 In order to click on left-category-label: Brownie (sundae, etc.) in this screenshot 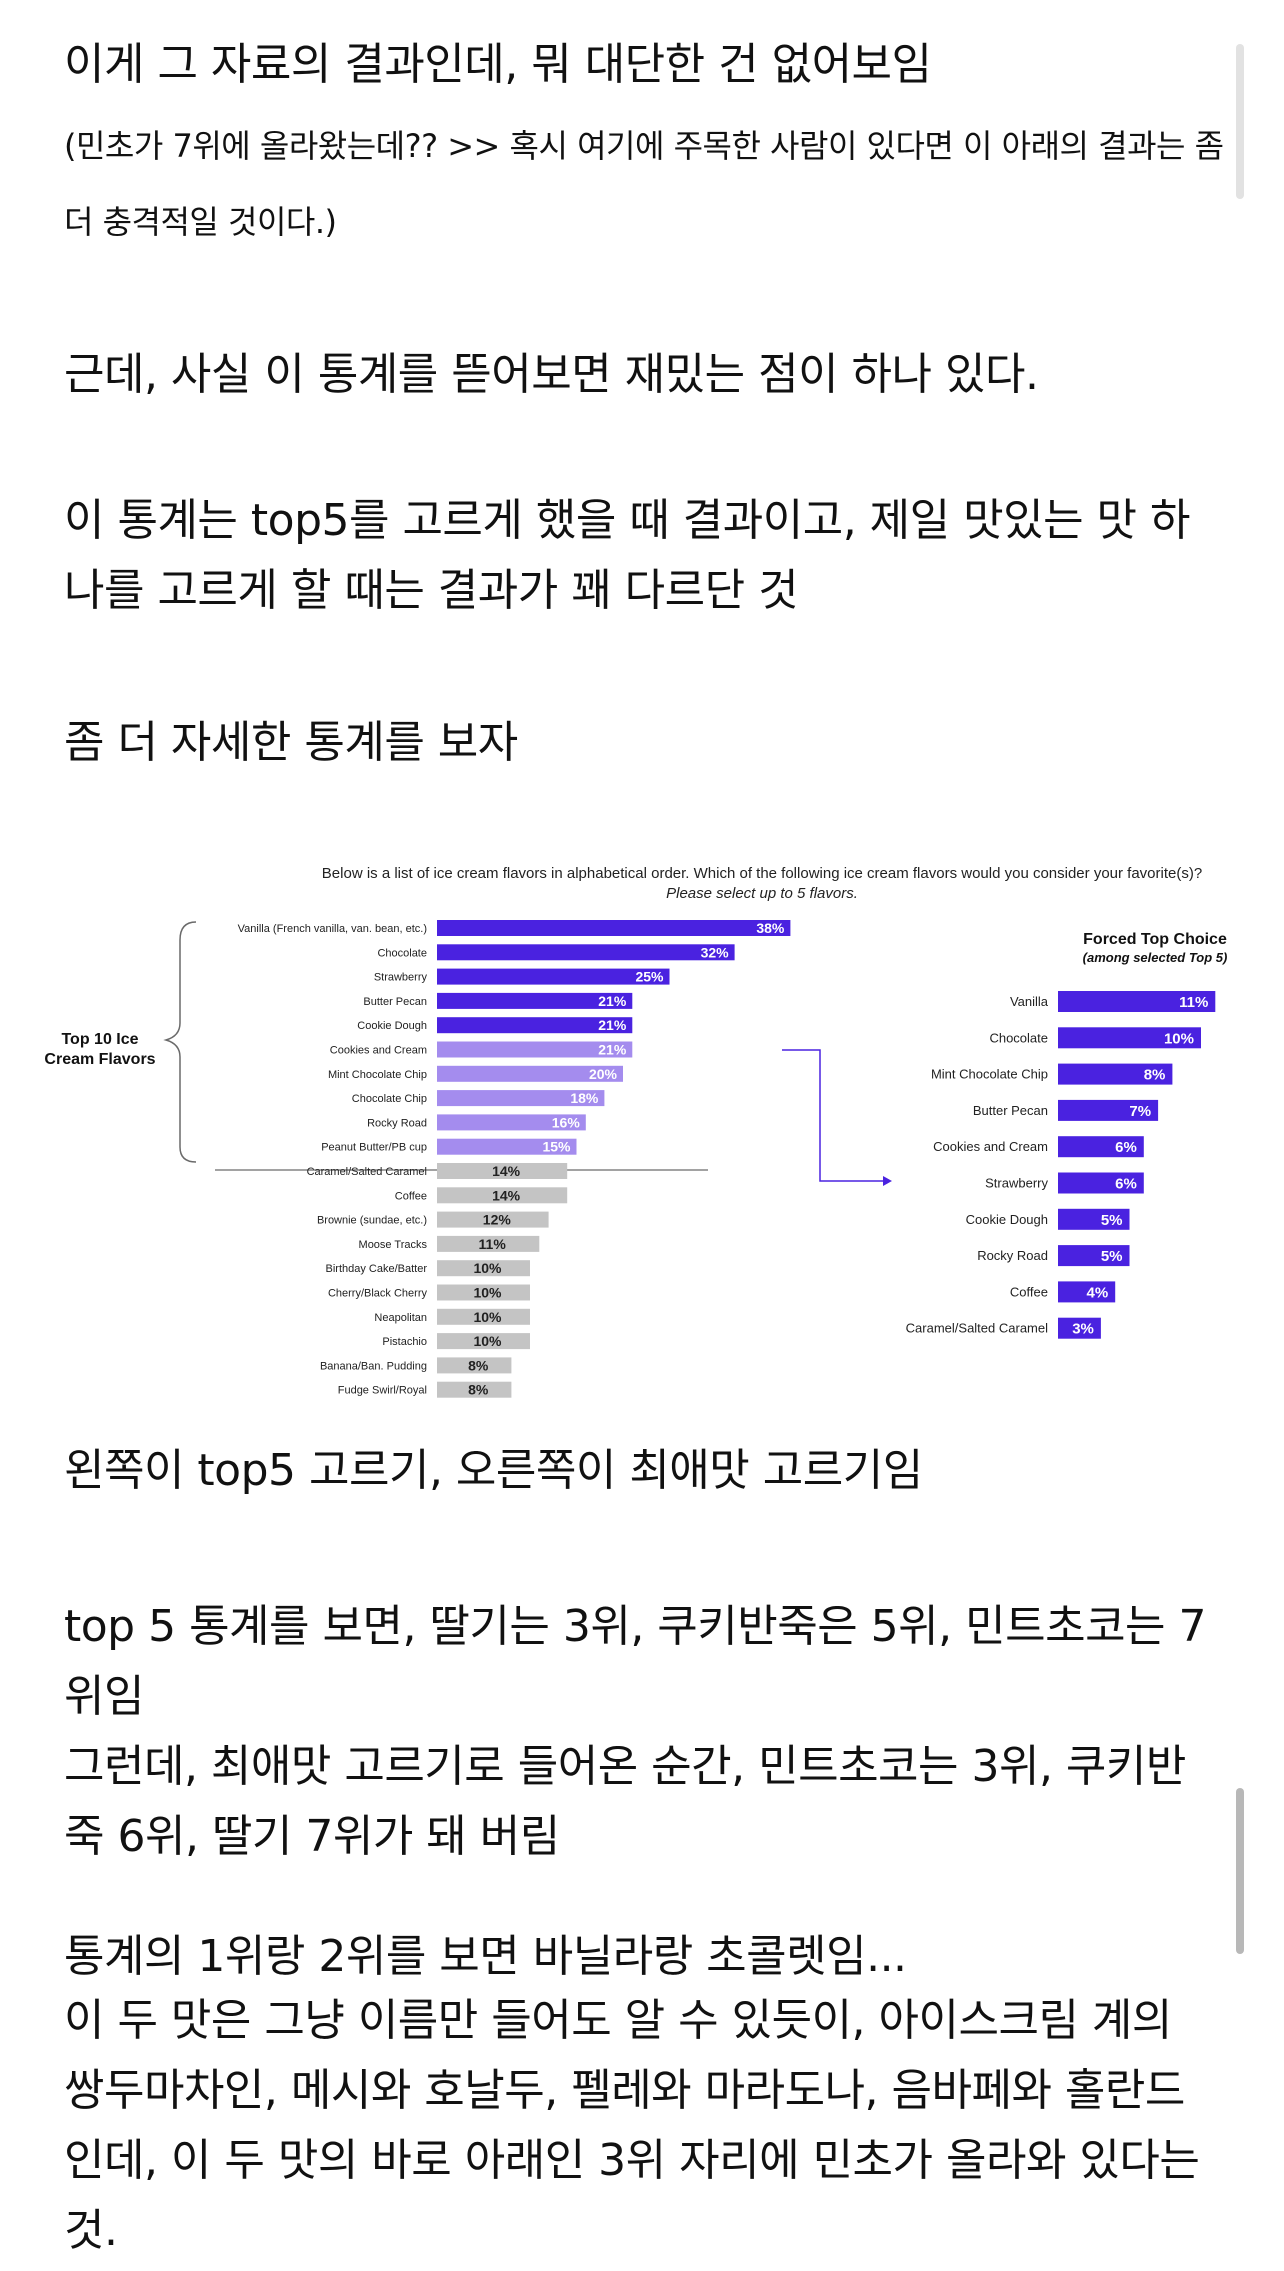, I will do `click(372, 1221)`.